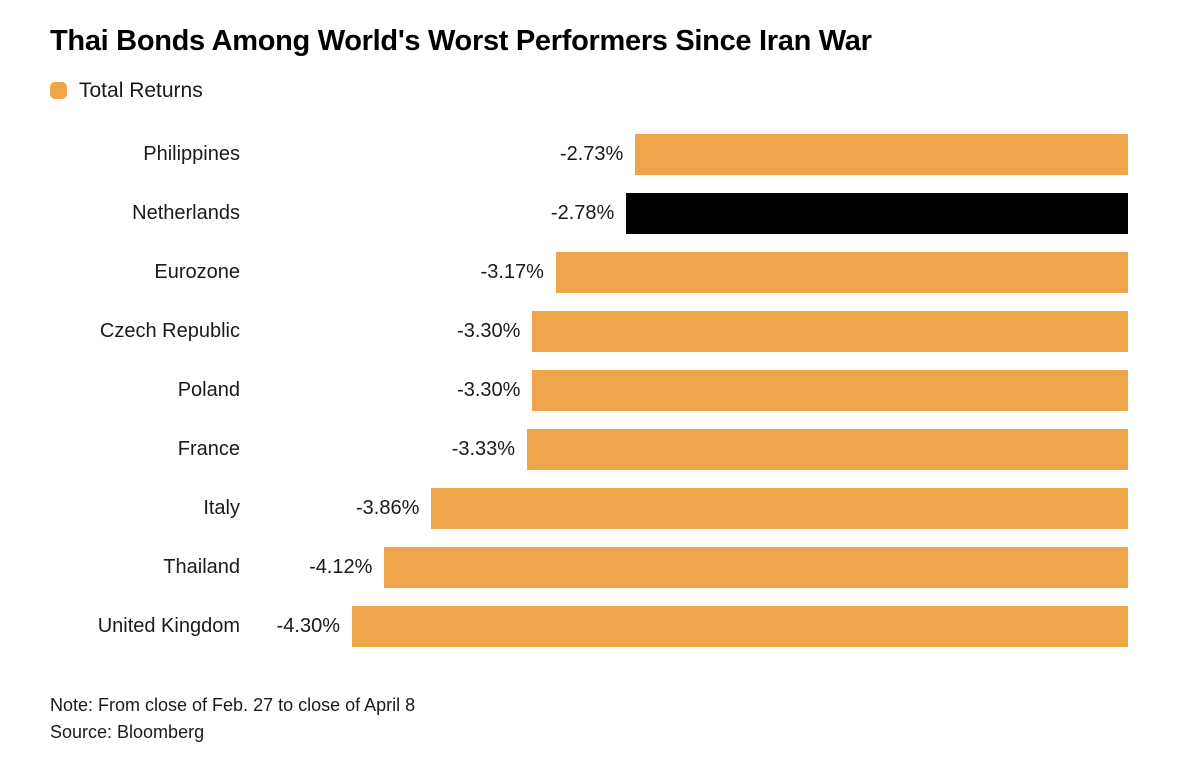  What do you see at coordinates (186, 212) in the screenshot?
I see `category-label: Netherlands` at bounding box center [186, 212].